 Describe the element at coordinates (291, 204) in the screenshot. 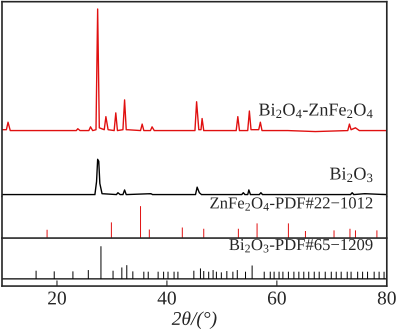

I see `annotation: ZnFe$_{2}$O$_{4}$-PDF#22−1012` at that location.